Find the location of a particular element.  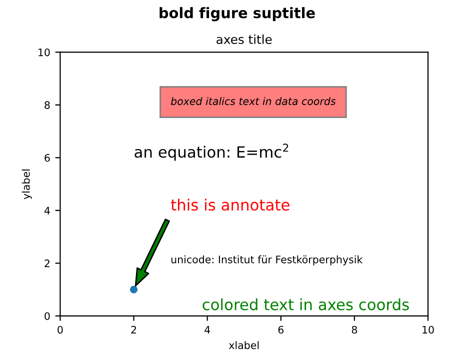

y-tick-label: 8 is located at coordinates (47, 105).